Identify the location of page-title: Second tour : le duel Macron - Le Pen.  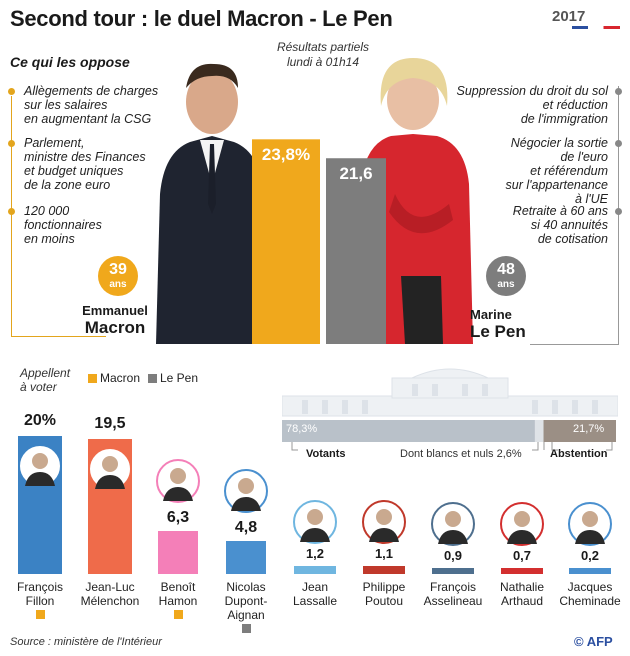
(201, 18).